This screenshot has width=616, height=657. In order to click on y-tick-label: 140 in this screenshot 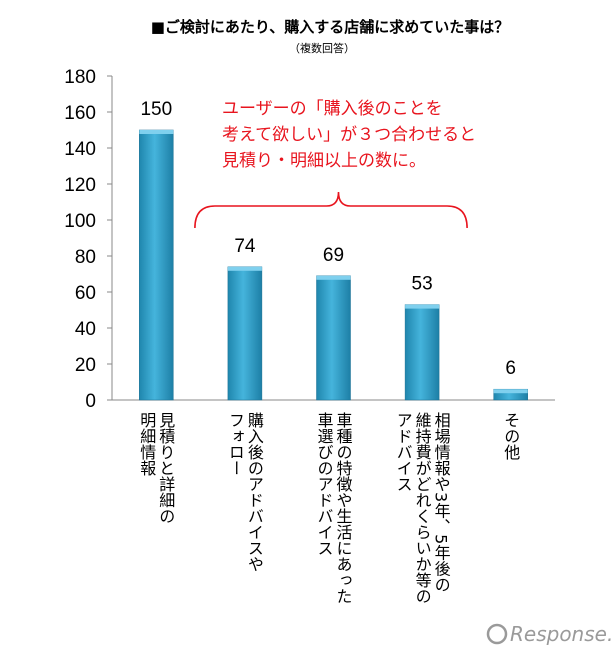, I will do `click(80, 149)`.